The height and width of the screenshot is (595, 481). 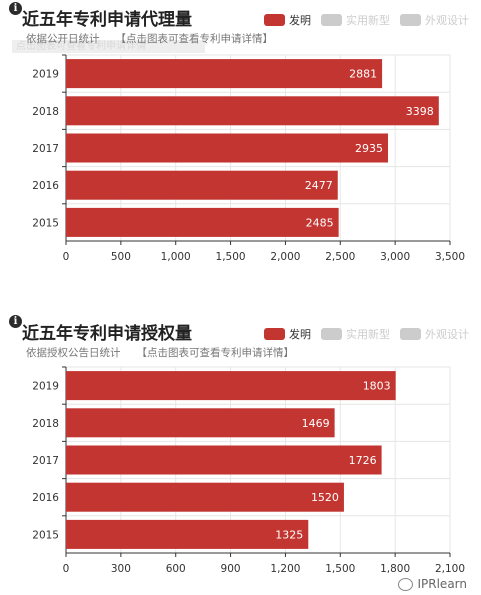 I want to click on bar-value-label: 3398, so click(x=420, y=111).